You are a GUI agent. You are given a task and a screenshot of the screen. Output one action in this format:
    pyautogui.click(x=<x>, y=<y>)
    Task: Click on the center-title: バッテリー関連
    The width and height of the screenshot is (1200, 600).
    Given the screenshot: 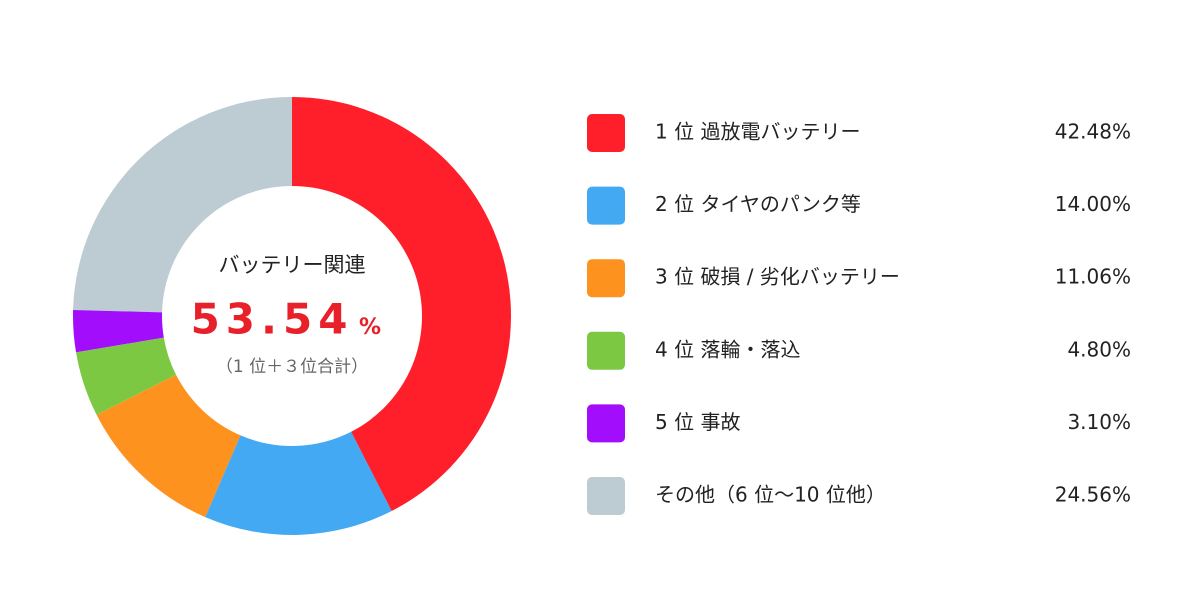 What is the action you would take?
    pyautogui.click(x=292, y=265)
    